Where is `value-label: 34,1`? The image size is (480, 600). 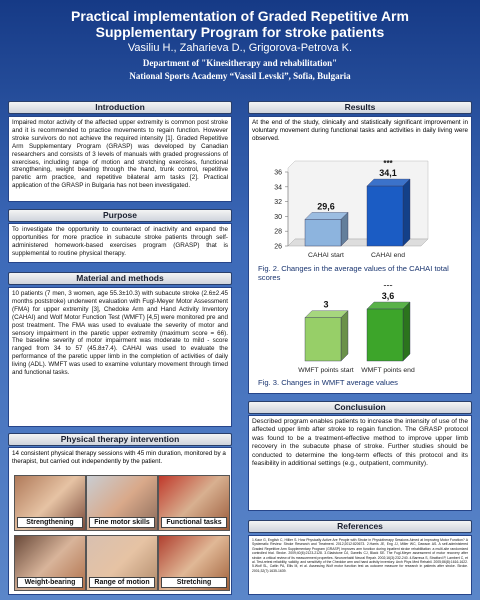
value-label: 34,1 is located at coordinates (388, 173).